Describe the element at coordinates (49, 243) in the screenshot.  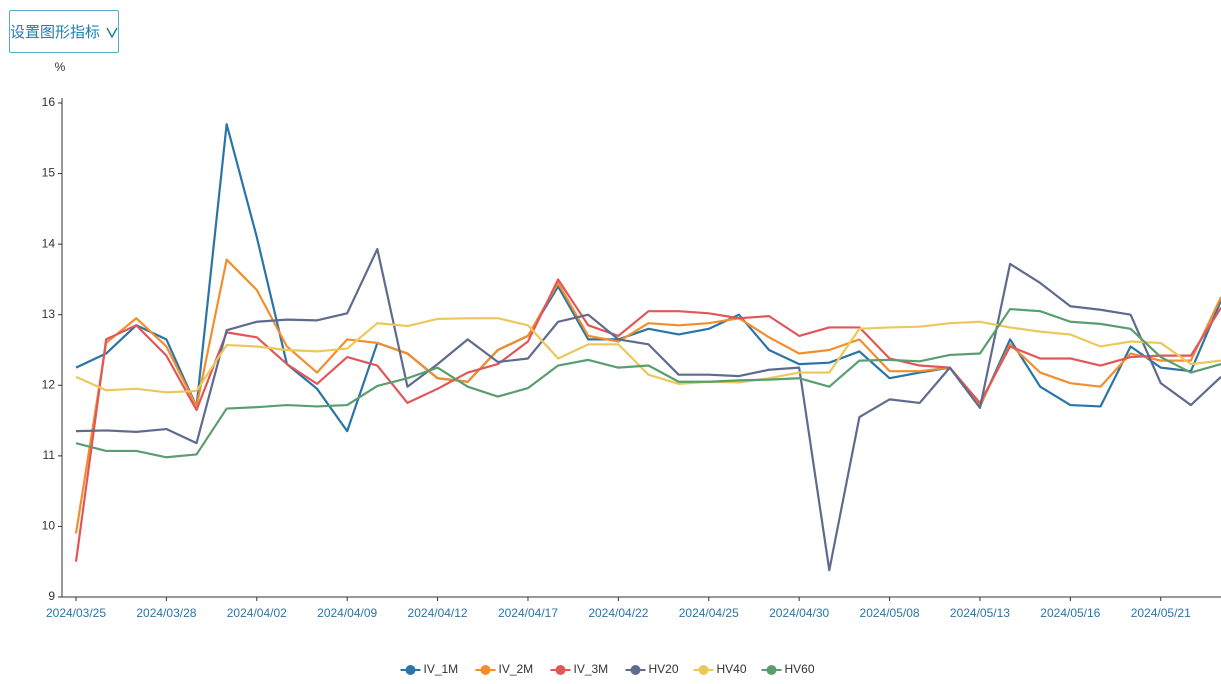
I see `y-tick-label: 14` at that location.